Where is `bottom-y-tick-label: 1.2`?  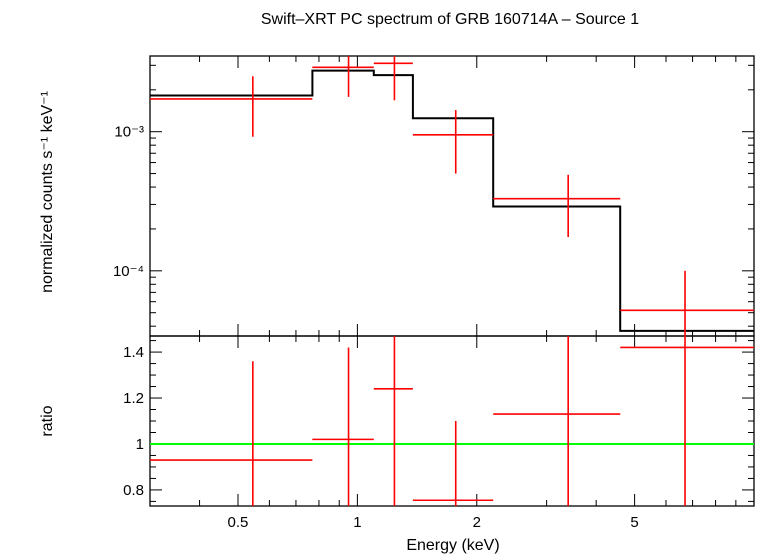
bottom-y-tick-label: 1.2 is located at coordinates (133, 398).